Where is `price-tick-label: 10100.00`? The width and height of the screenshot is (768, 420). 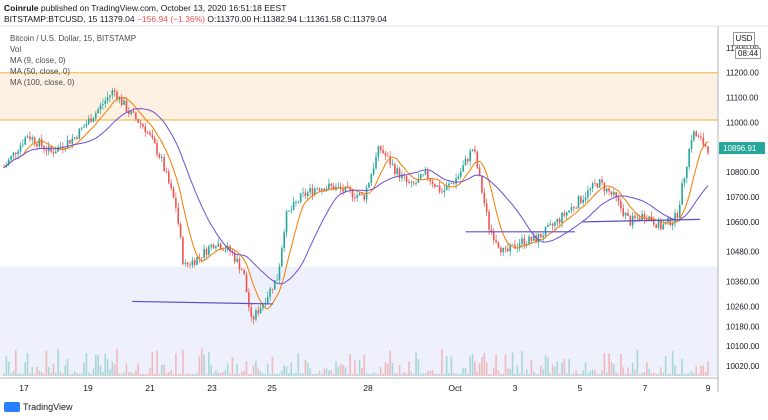 price-tick-label: 10100.00 is located at coordinates (743, 346).